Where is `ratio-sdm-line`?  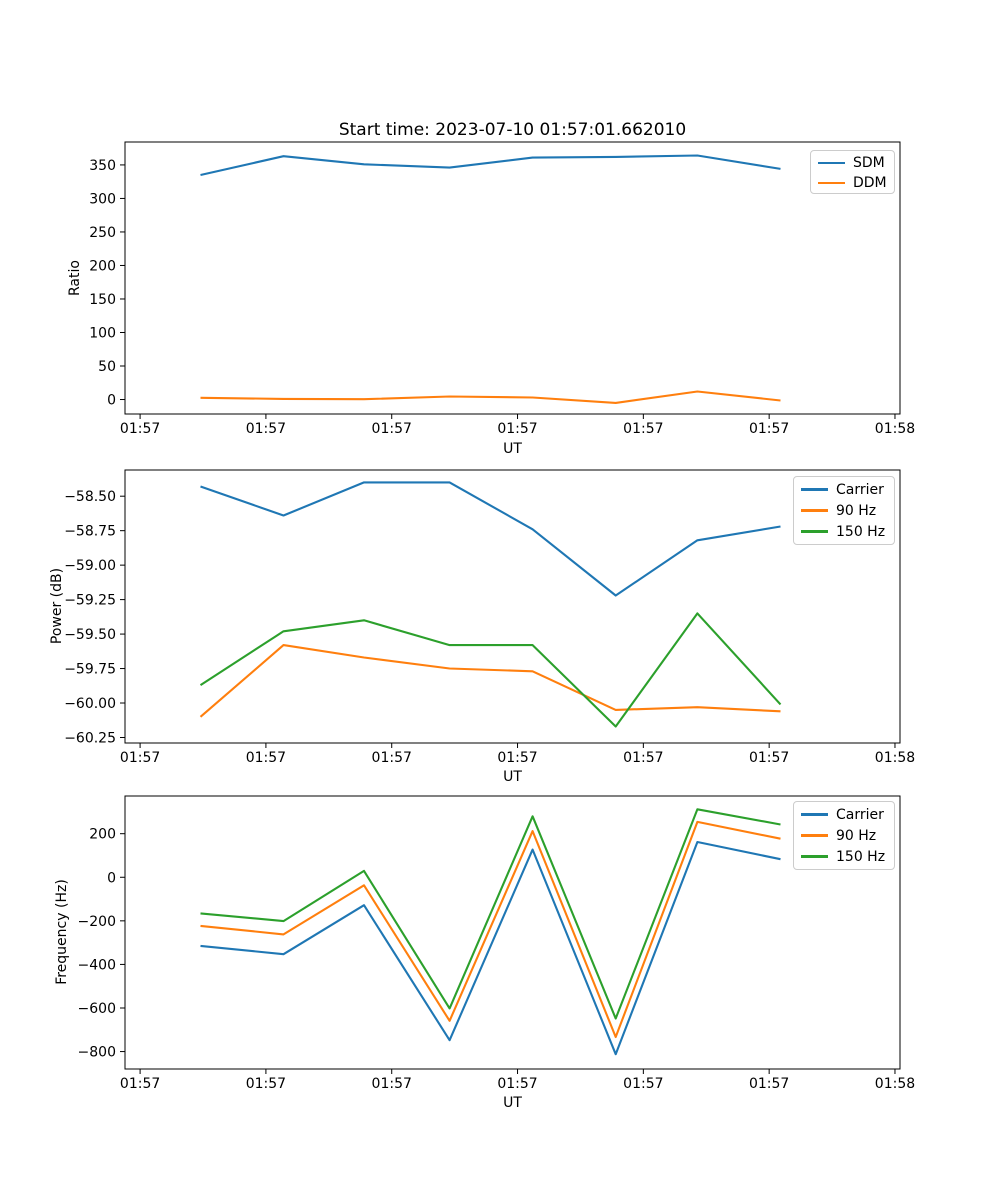 ratio-sdm-line is located at coordinates (490, 165).